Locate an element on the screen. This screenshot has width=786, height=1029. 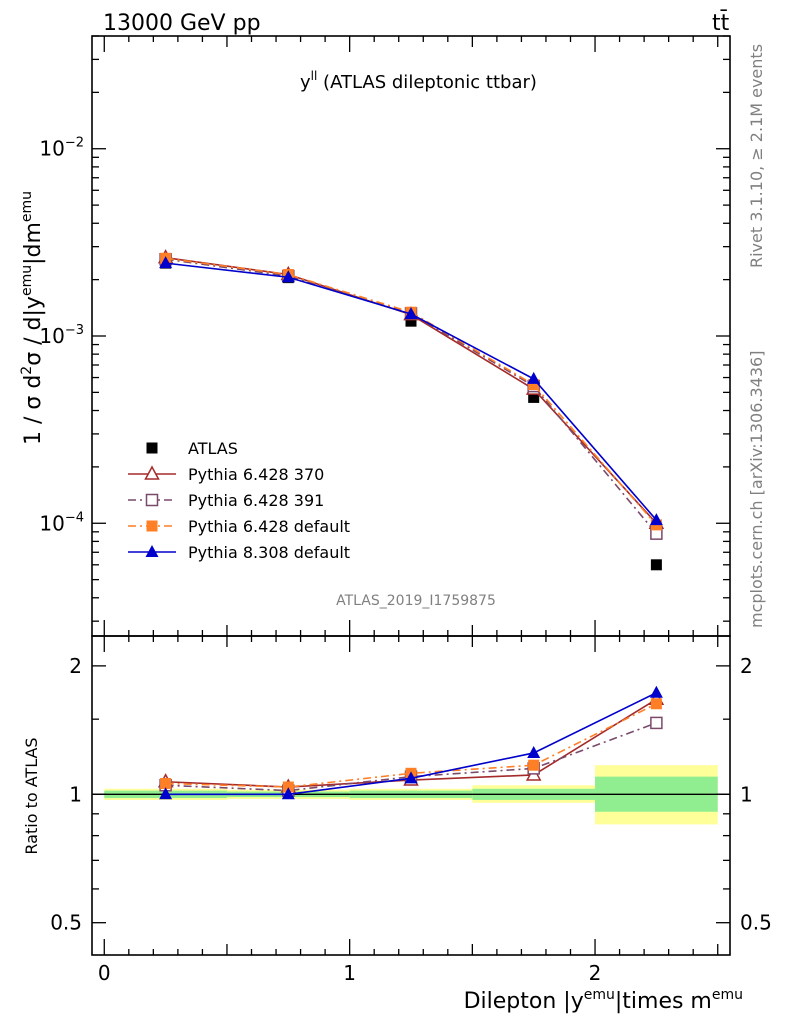
x-tick-label: 1 is located at coordinates (349, 973).